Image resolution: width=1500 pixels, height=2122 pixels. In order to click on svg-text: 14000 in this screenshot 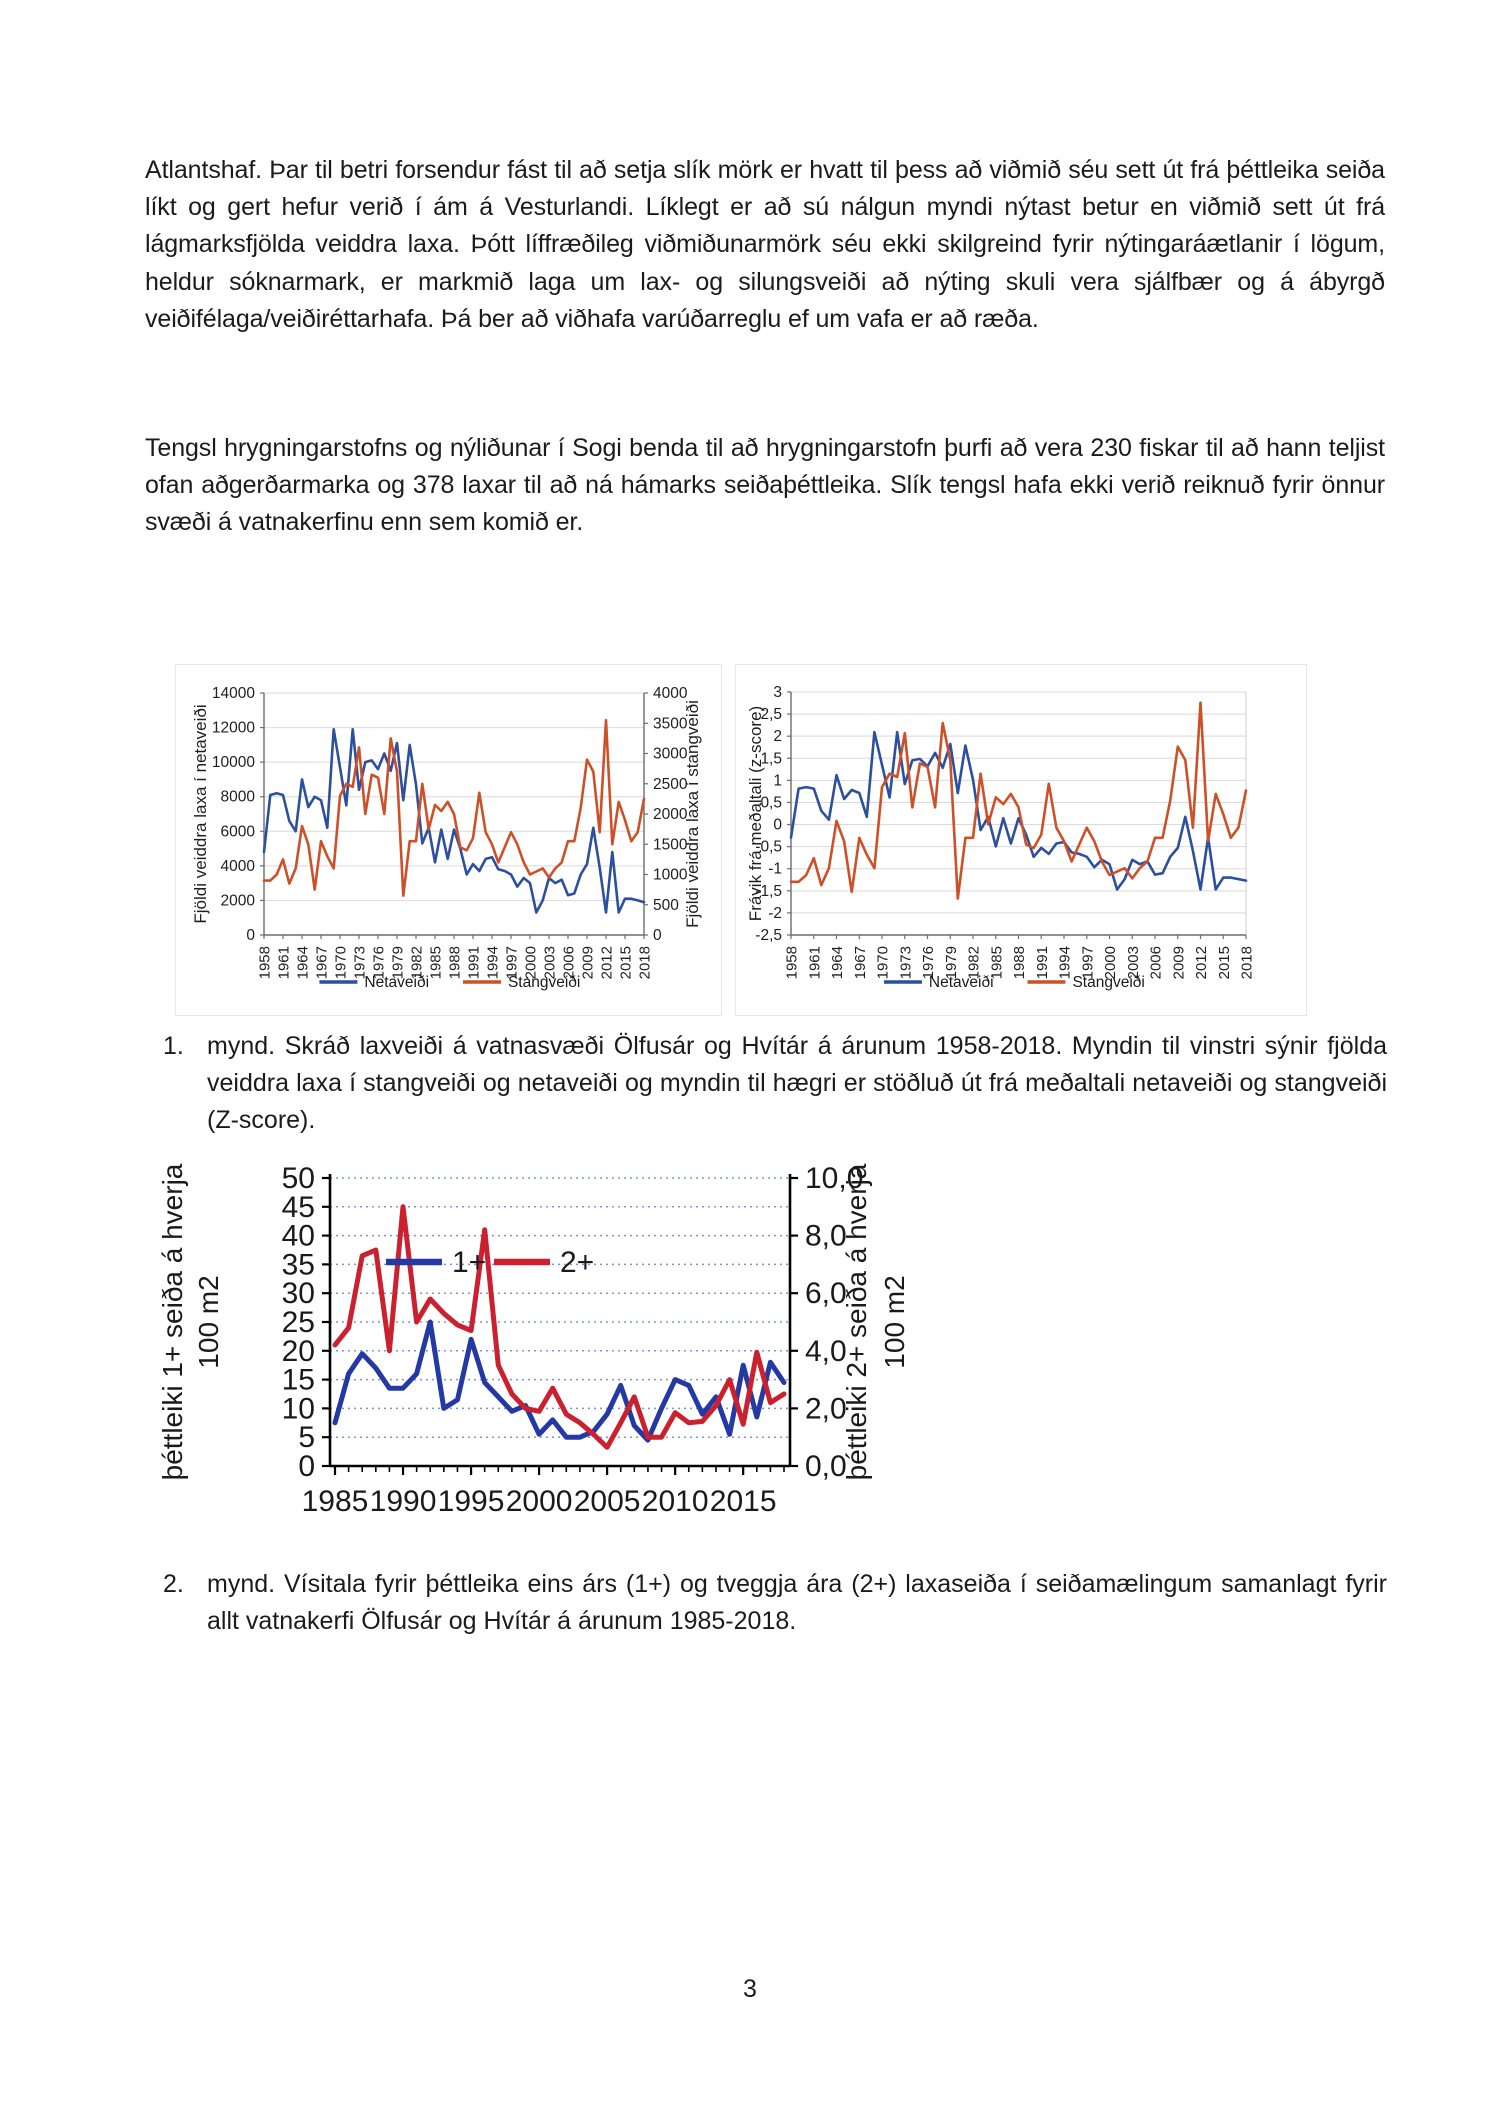, I will do `click(233, 693)`.